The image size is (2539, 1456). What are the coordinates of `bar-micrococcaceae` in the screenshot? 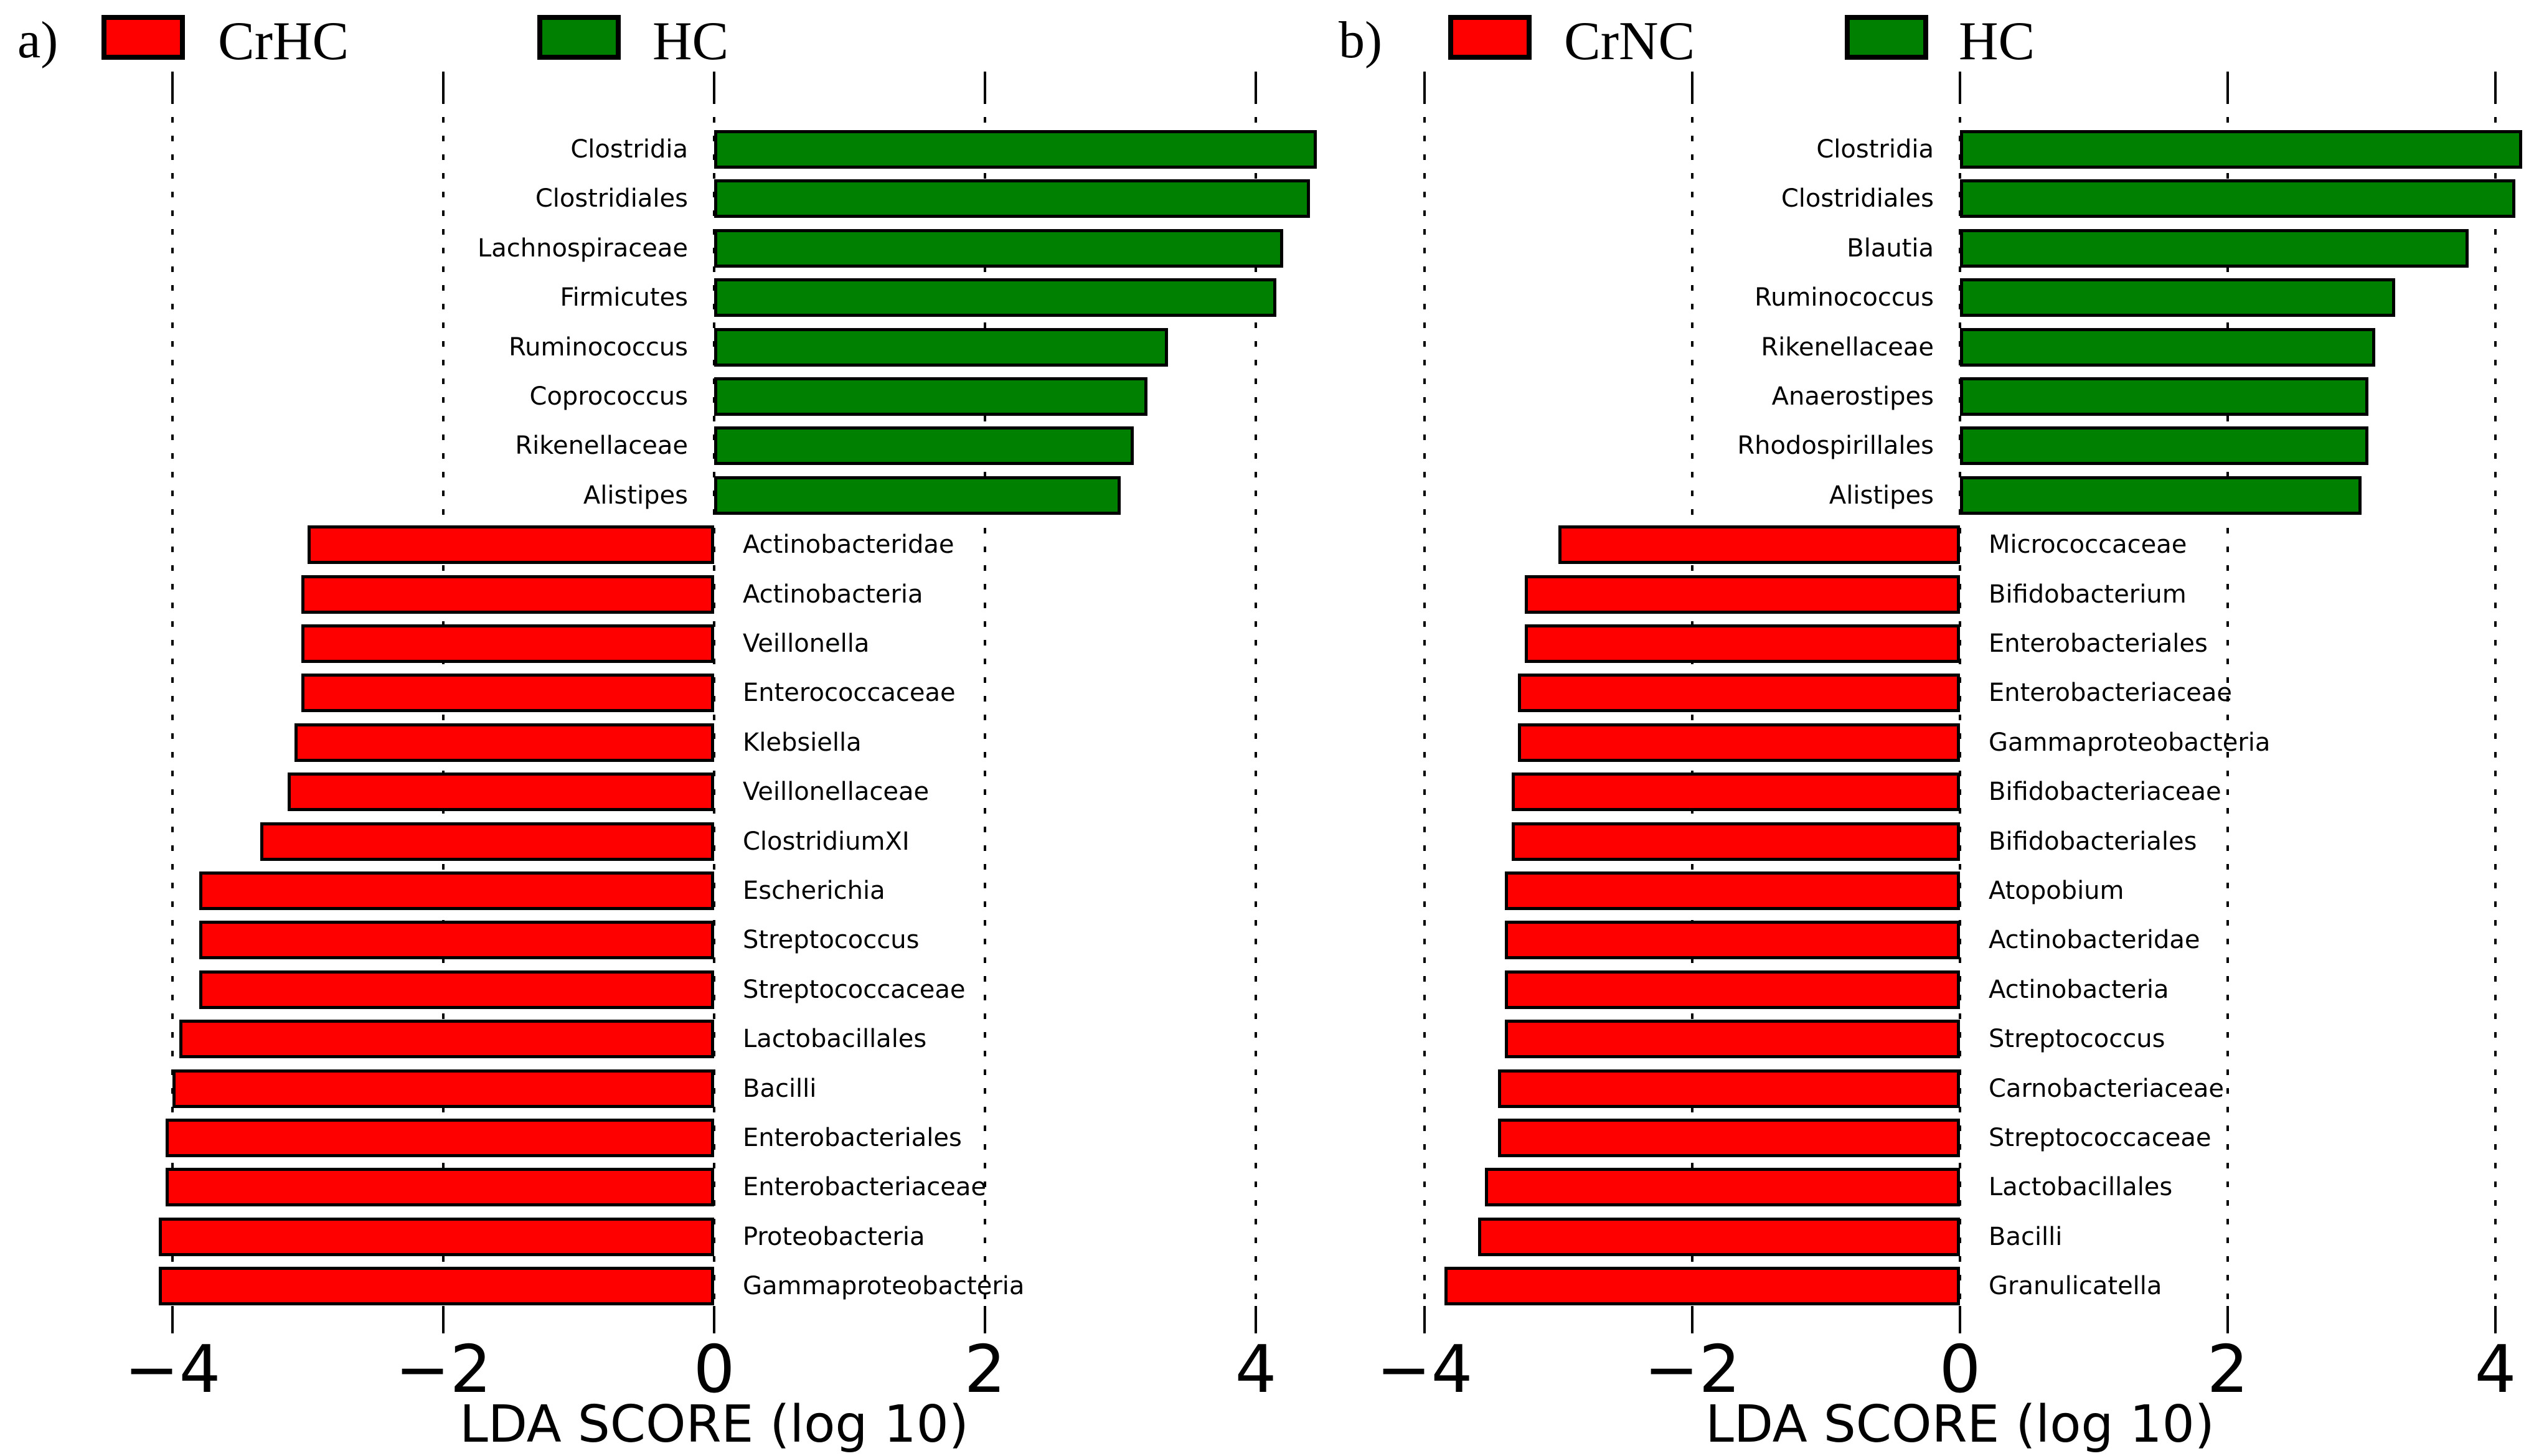 It's located at (1759, 544).